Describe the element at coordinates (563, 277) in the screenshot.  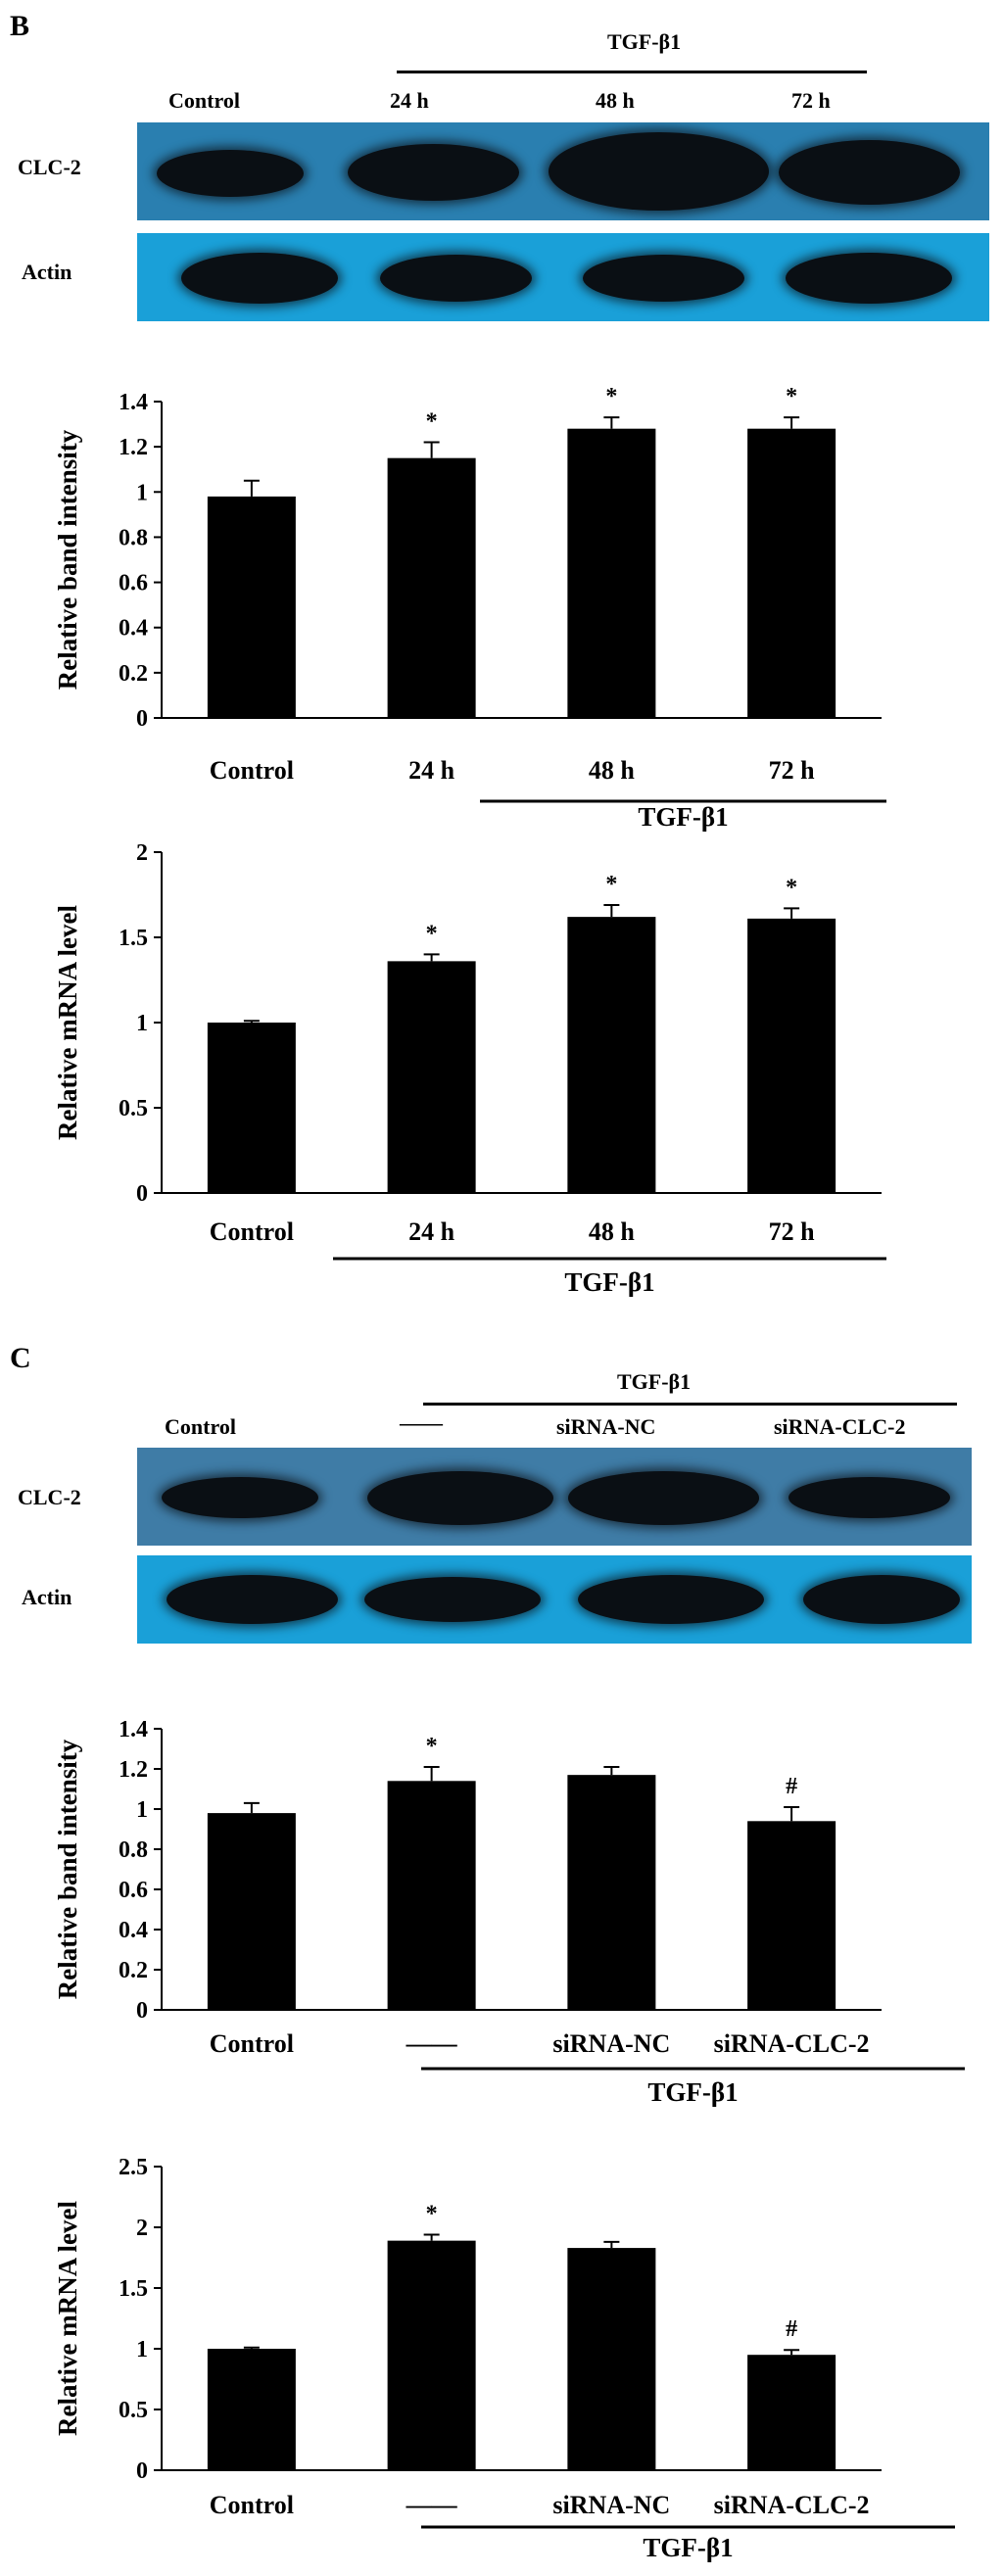
I see `blot-b-actin-strip` at that location.